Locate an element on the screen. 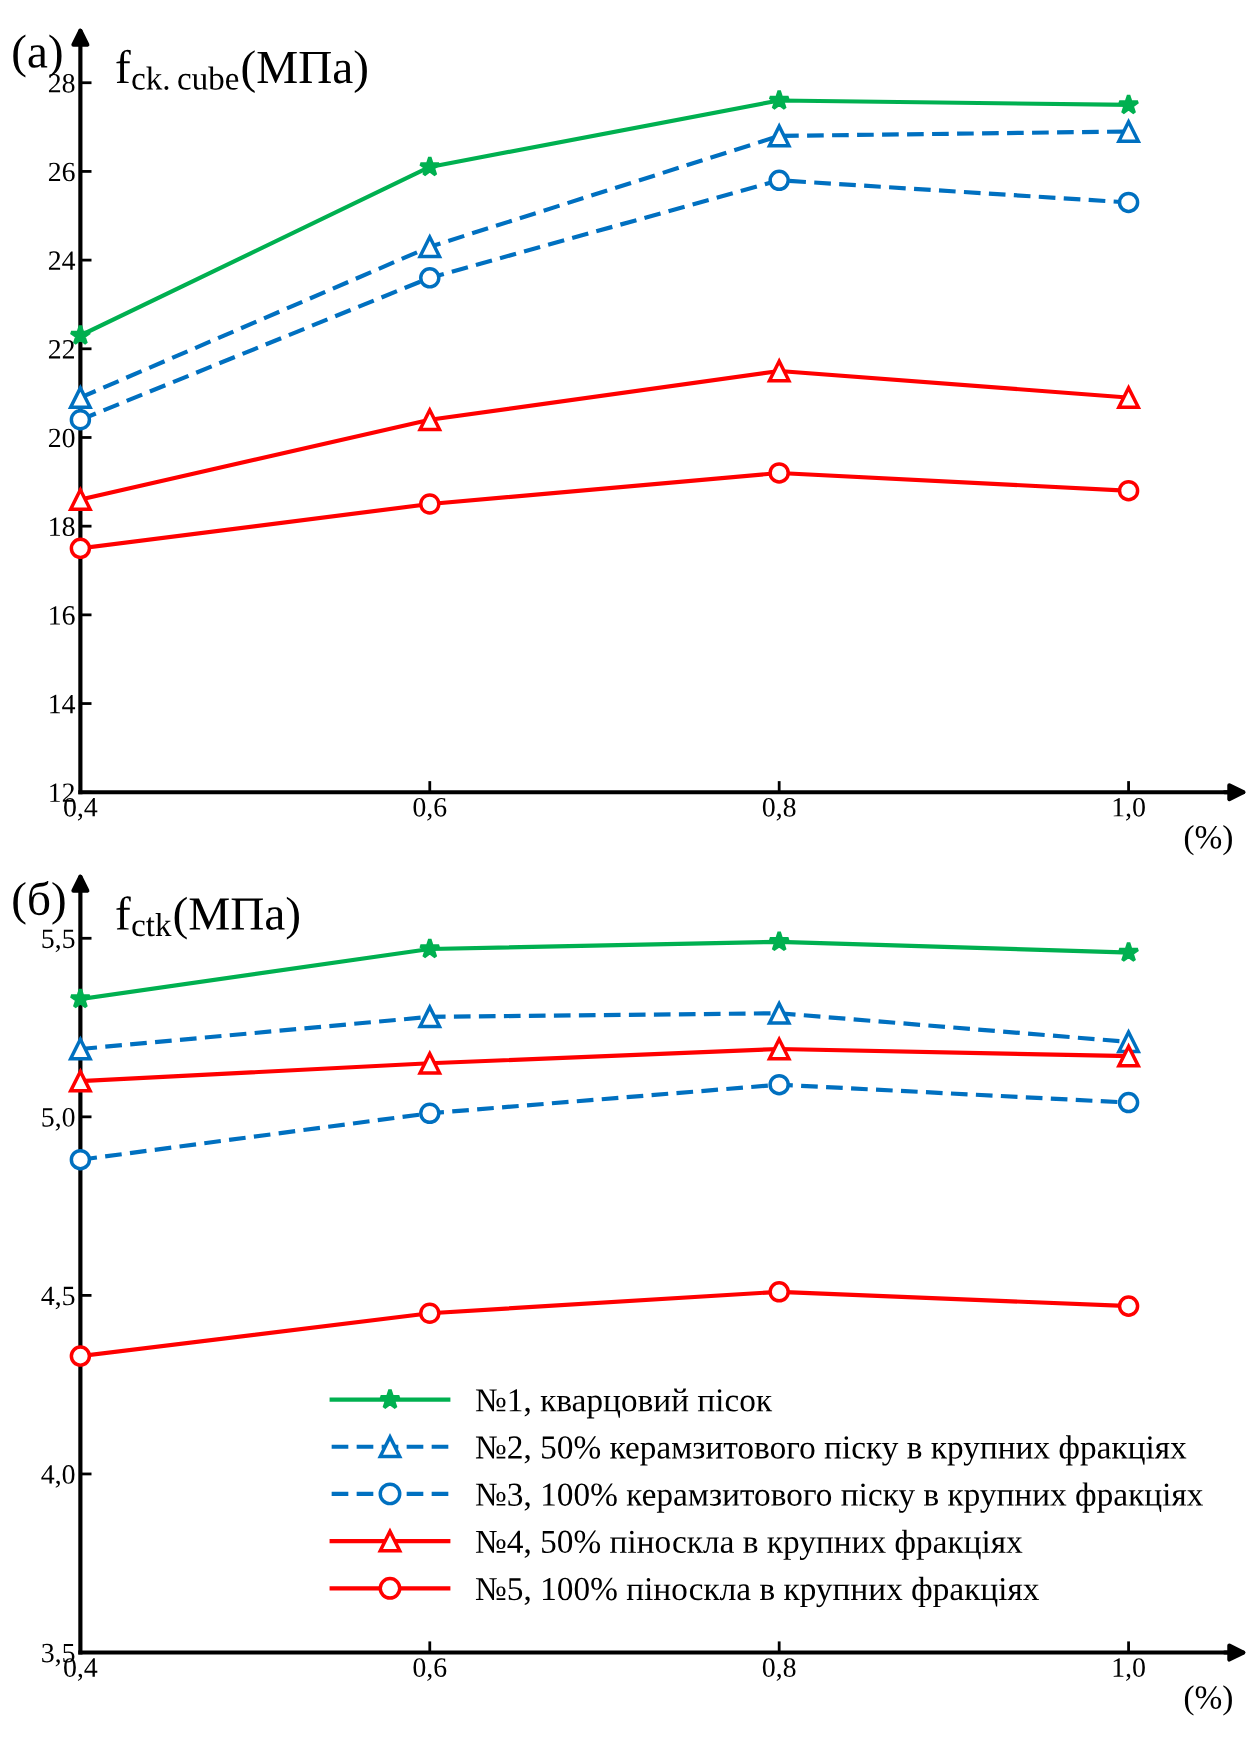  legend-label: №5, 100% піноскла в крупних фракціях is located at coordinates (757, 1592).